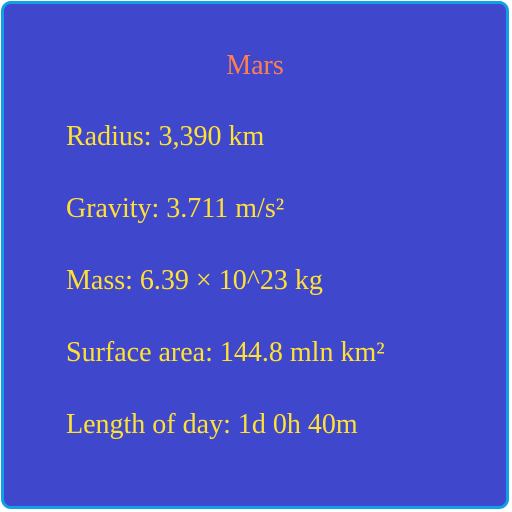 The height and width of the screenshot is (512, 512). Describe the element at coordinates (255, 65) in the screenshot. I see `planet-title: Mars` at that location.